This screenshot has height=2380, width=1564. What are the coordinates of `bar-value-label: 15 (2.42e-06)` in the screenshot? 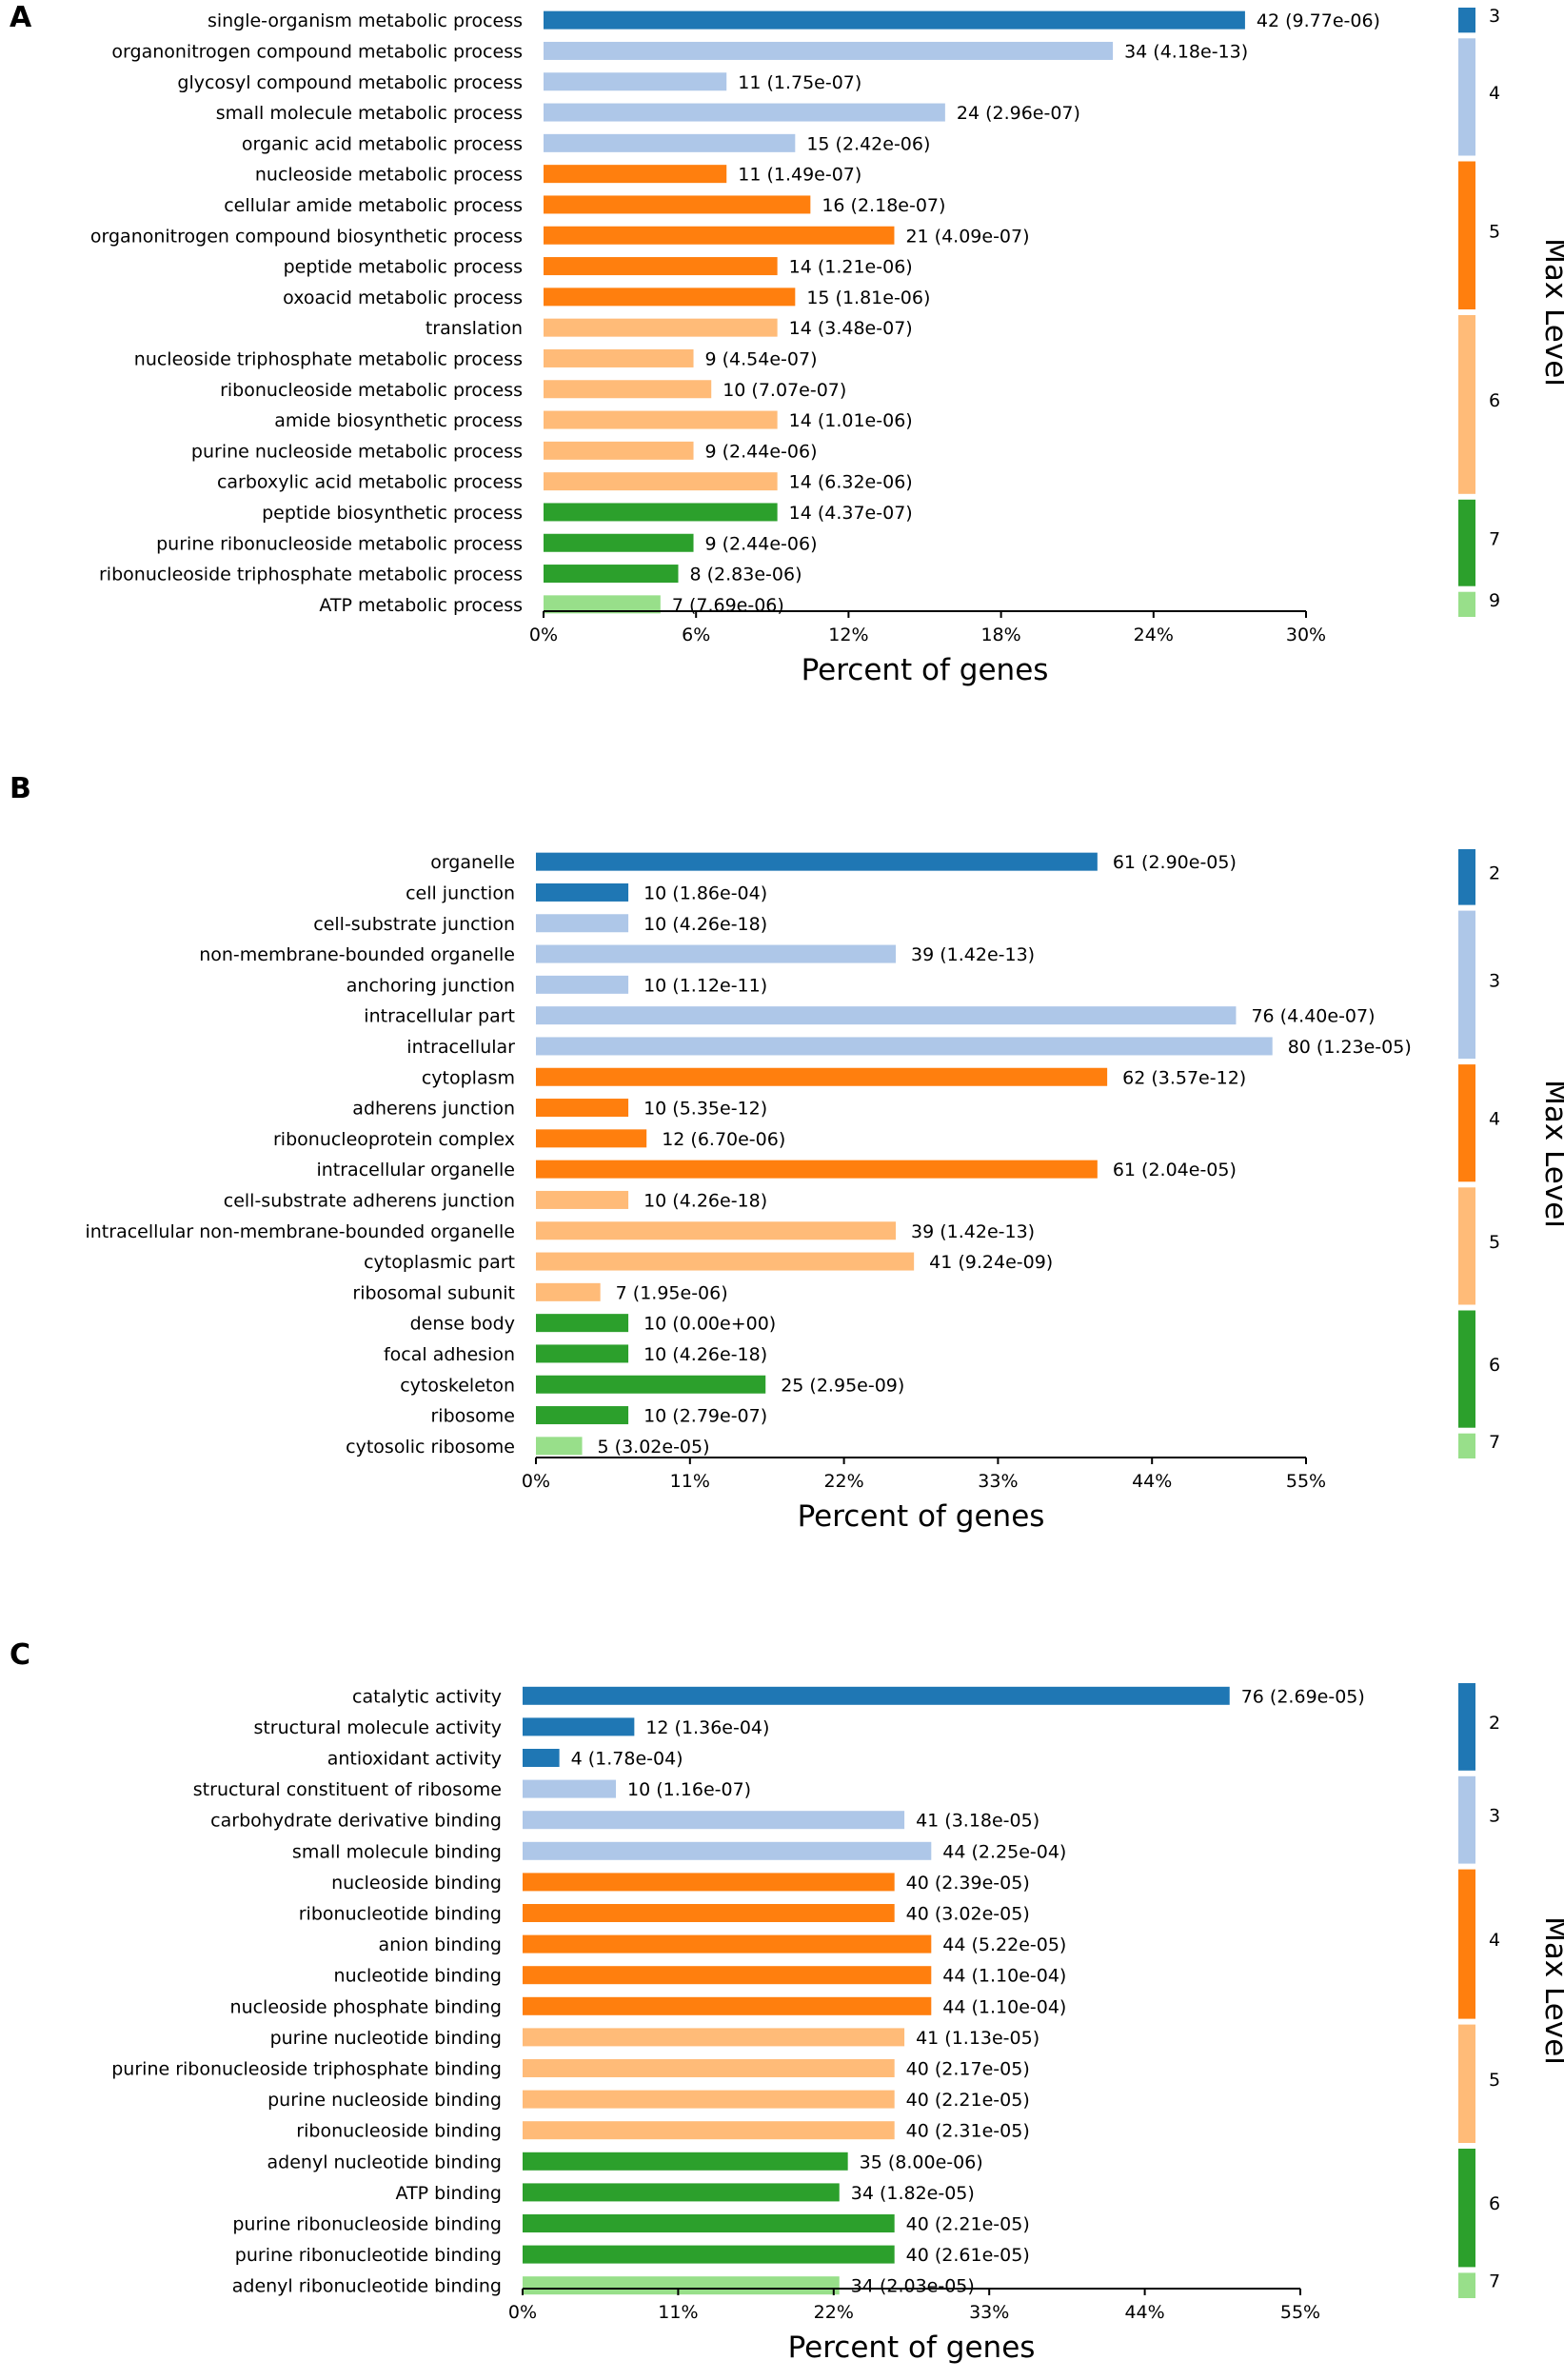 It's located at (868, 143).